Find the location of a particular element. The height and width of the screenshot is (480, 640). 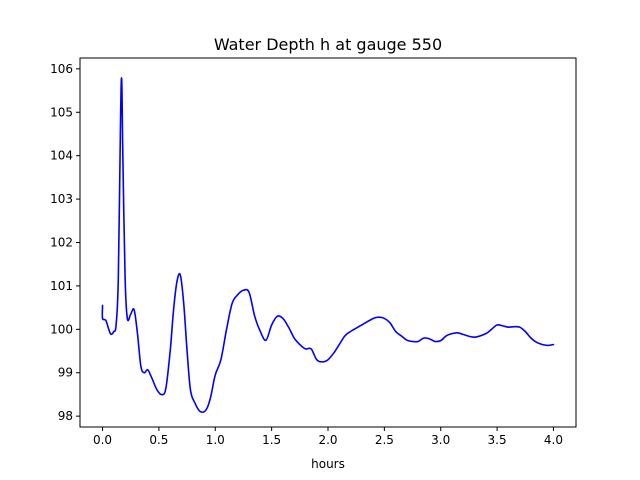

x-tick-label: 4.0 is located at coordinates (553, 440).